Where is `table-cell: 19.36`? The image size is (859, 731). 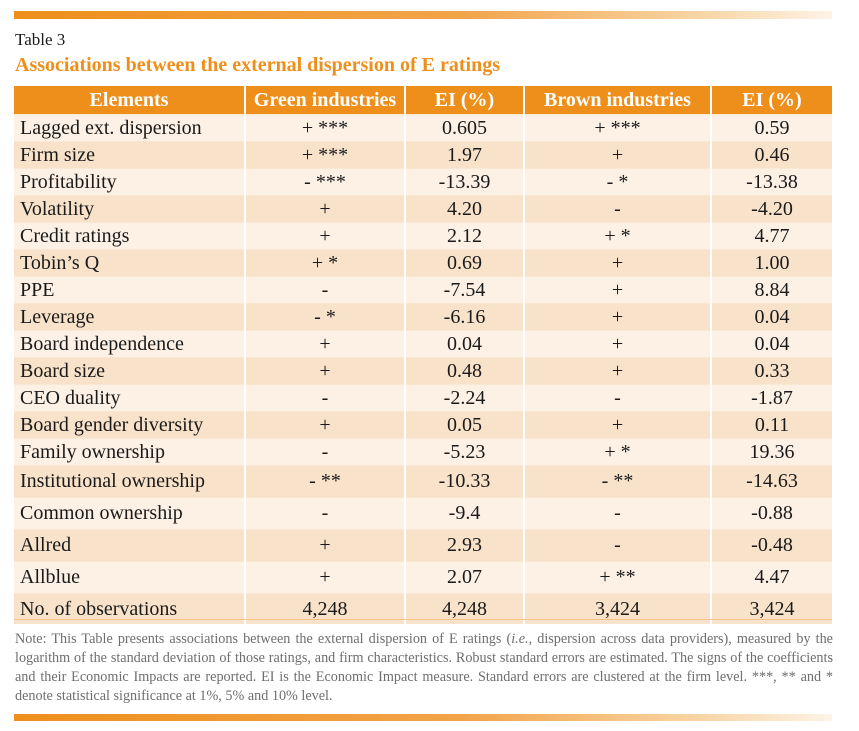 table-cell: 19.36 is located at coordinates (771, 452).